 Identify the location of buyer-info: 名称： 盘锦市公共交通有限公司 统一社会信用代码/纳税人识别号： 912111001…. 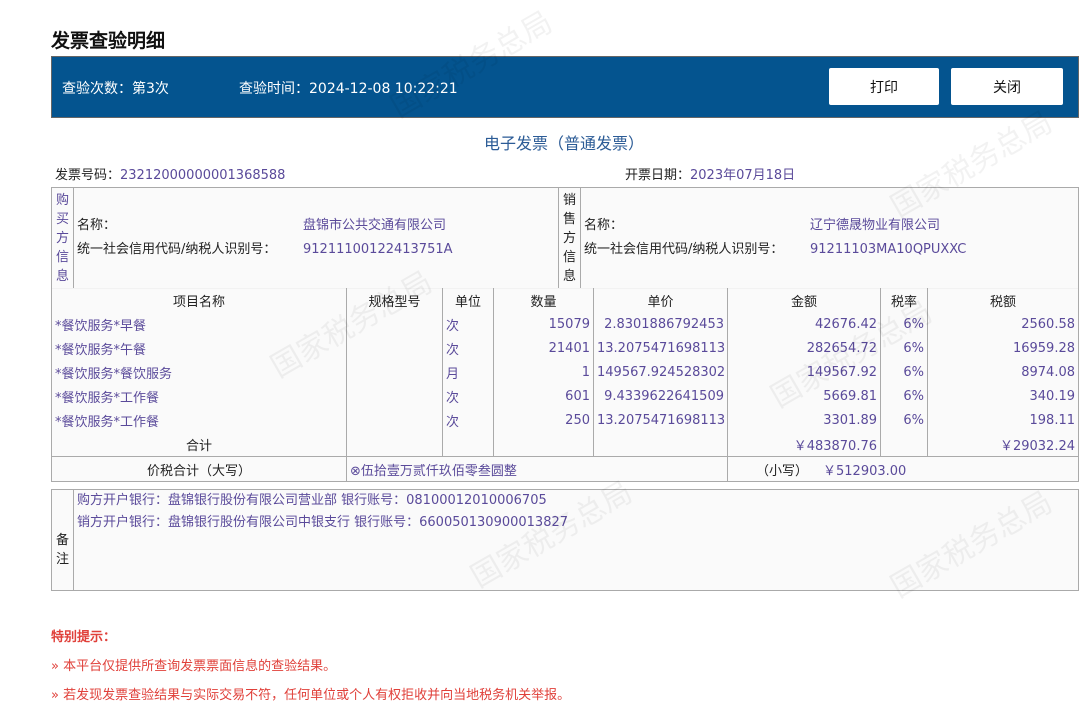
(316, 238).